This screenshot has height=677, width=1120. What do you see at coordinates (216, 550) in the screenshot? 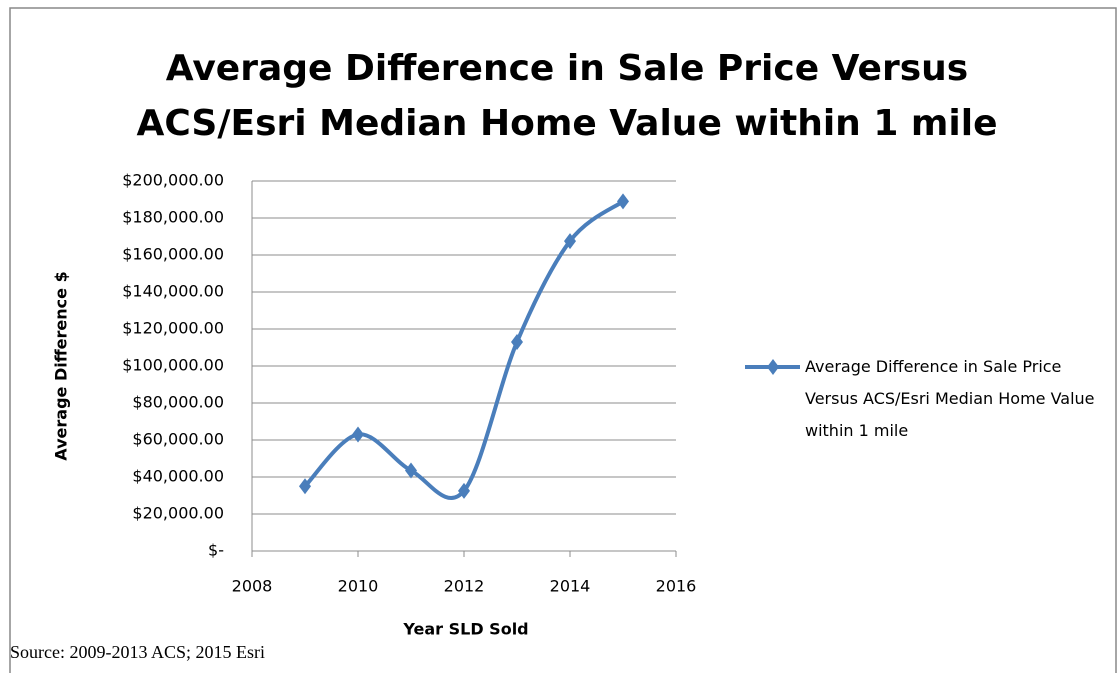
I see `y-tick-label: $-` at bounding box center [216, 550].